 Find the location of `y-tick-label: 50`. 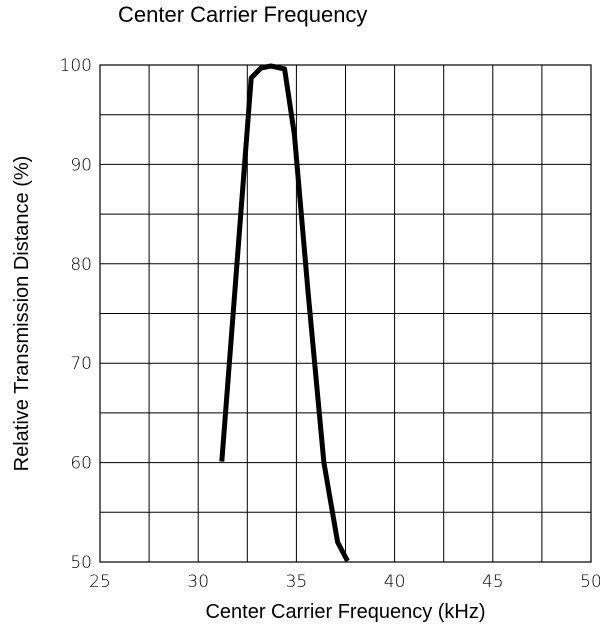

y-tick-label: 50 is located at coordinates (81, 563).